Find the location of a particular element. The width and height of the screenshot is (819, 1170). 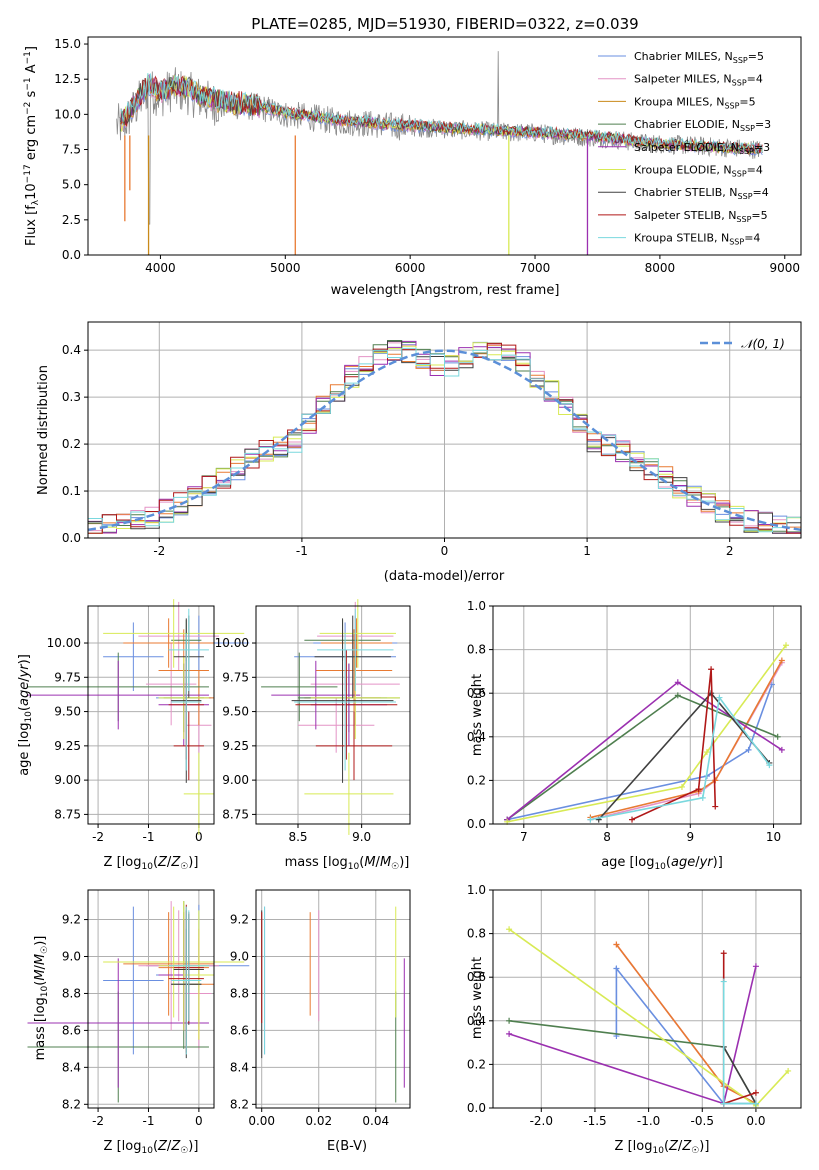

legend-label: Salpeter ELODIE, NSSP=3 is located at coordinates (702, 148).